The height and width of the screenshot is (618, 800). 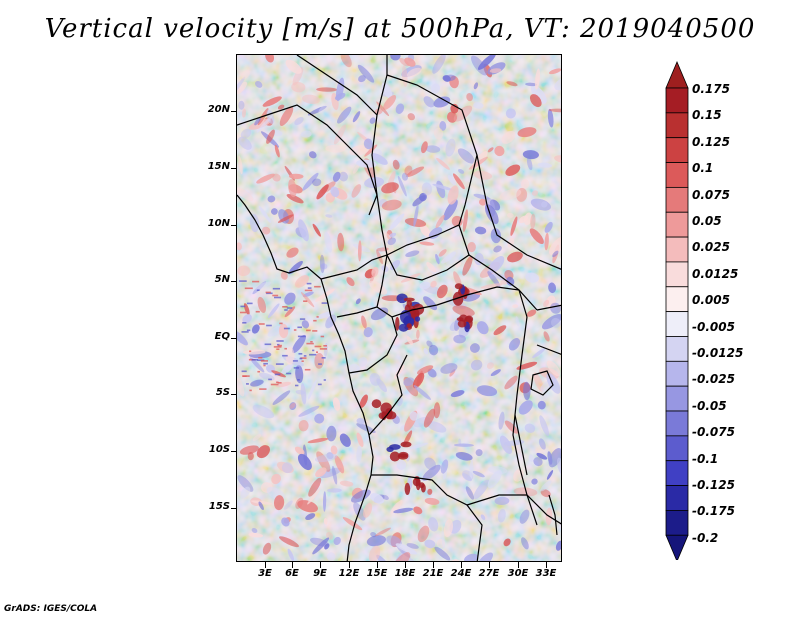 What do you see at coordinates (713, 379) in the screenshot?
I see `colorbar-label: -0.025` at bounding box center [713, 379].